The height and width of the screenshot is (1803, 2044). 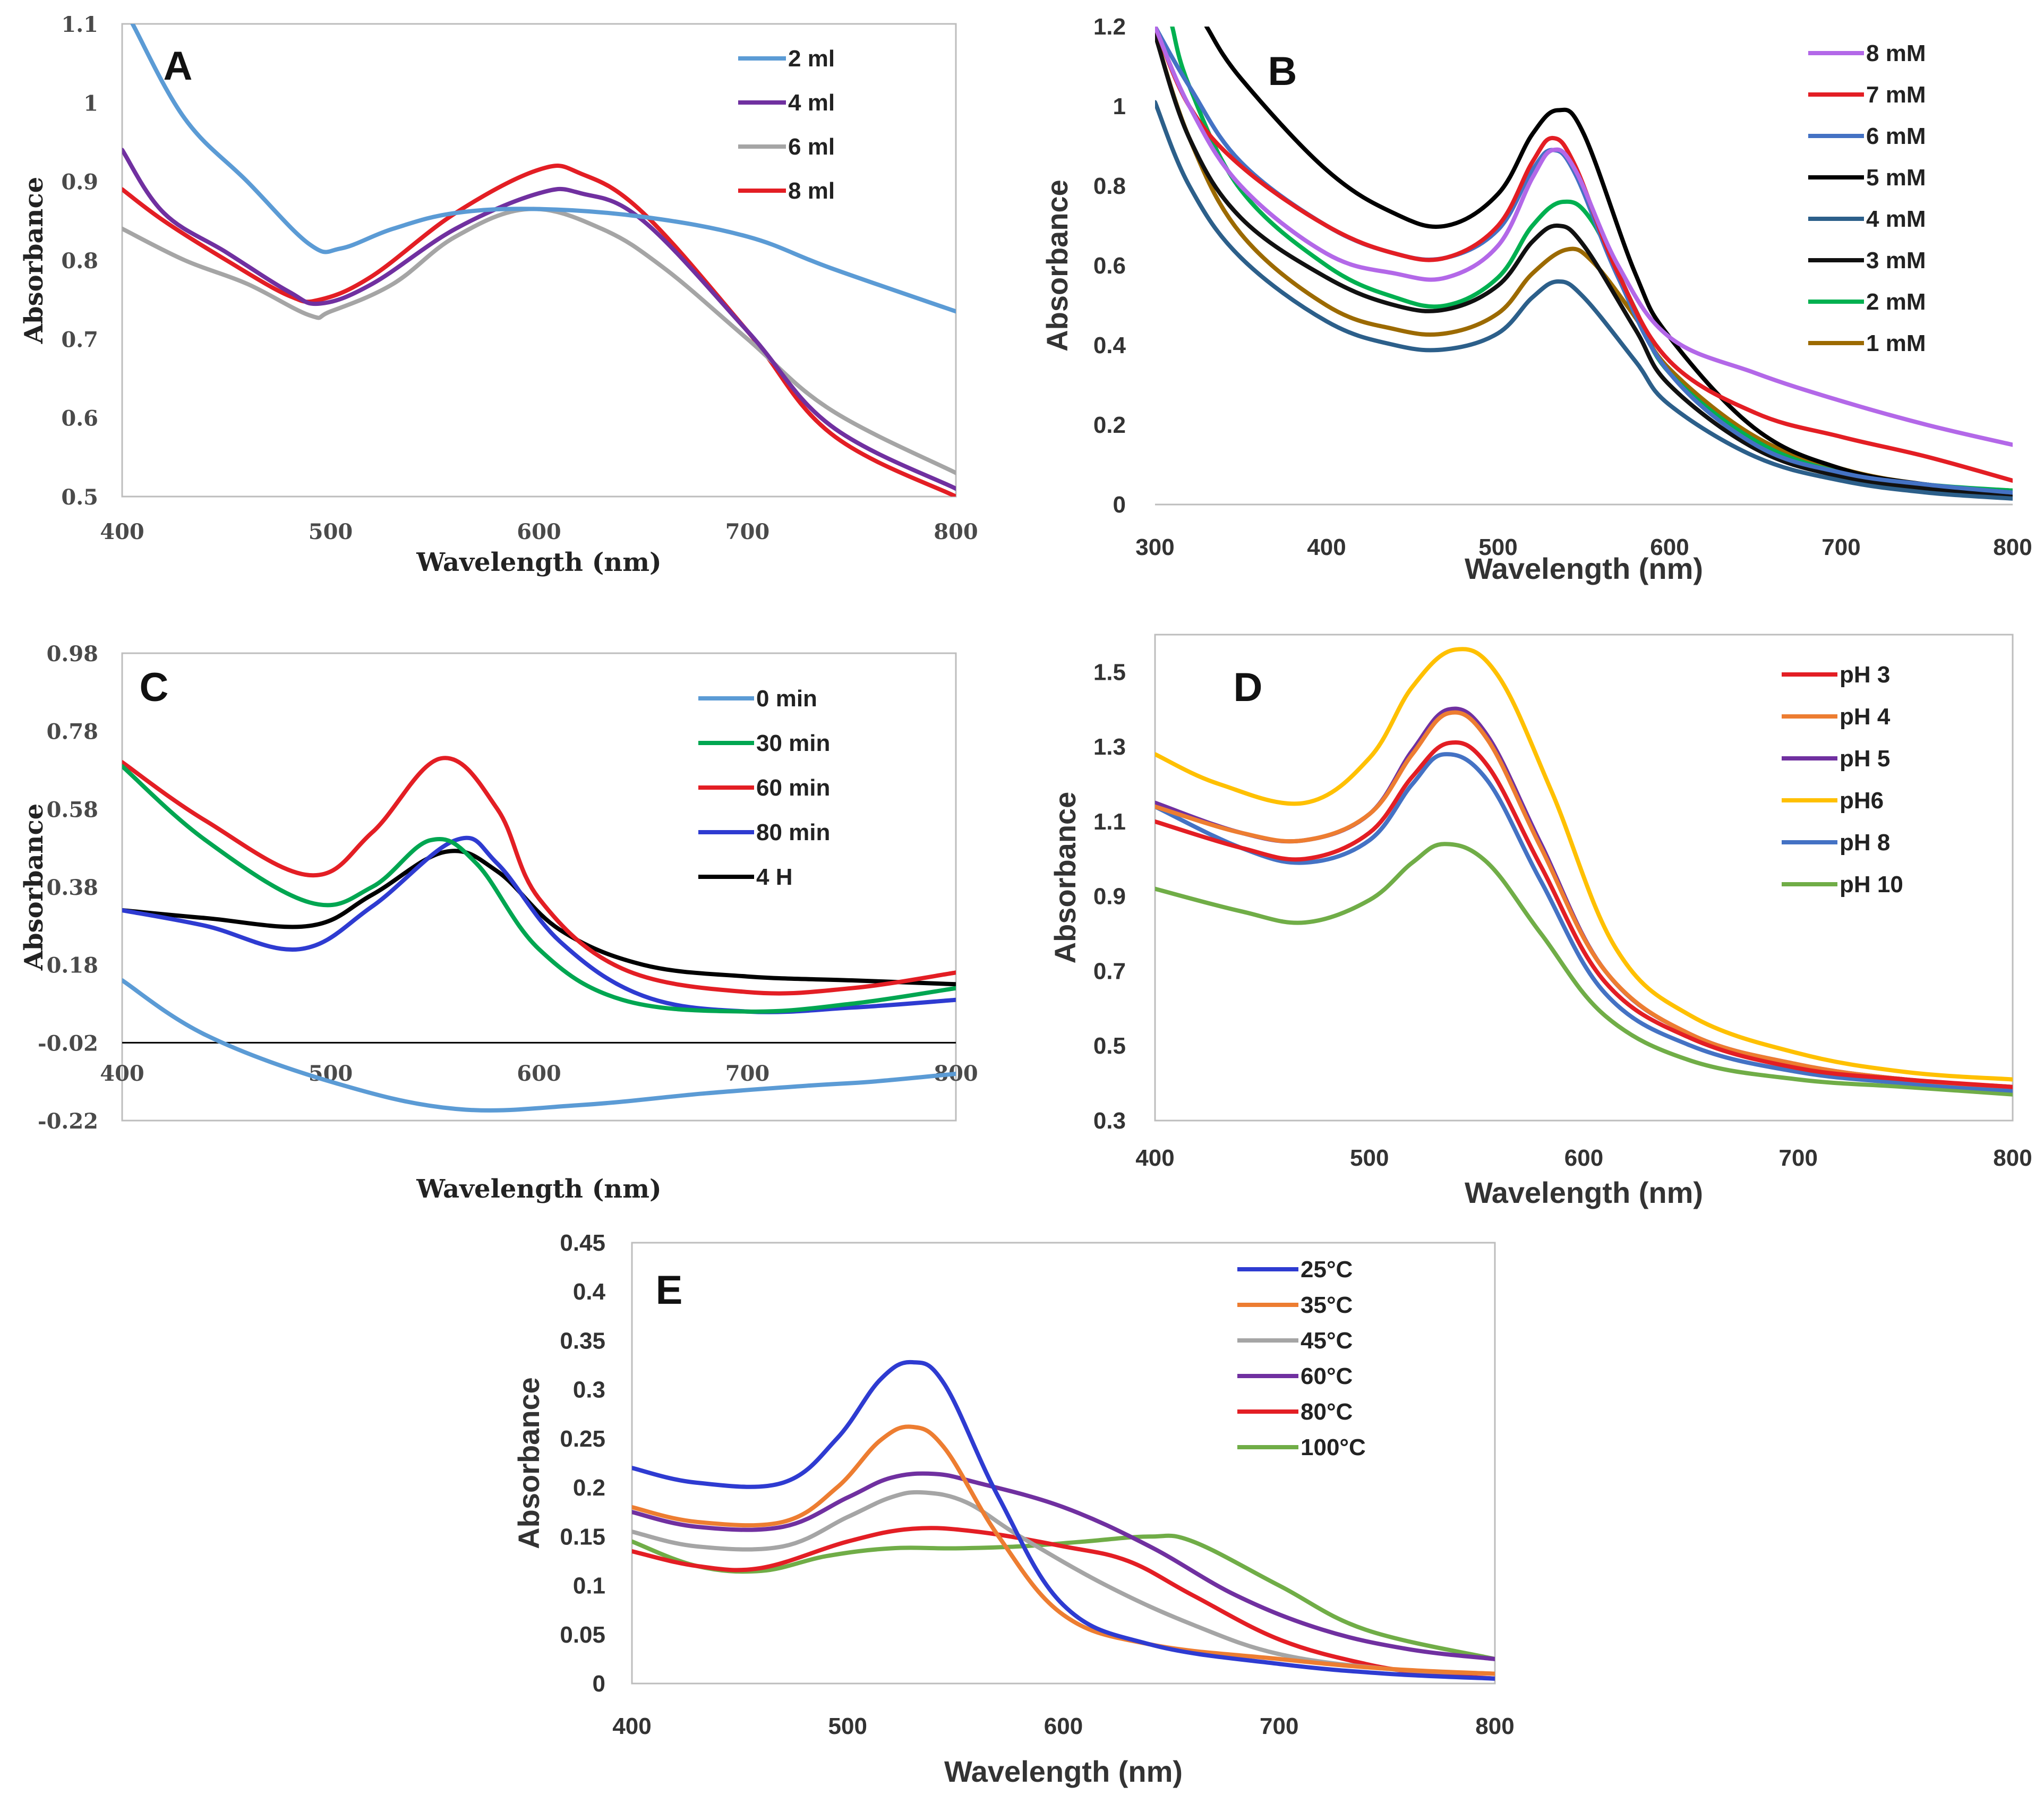 What do you see at coordinates (1301, 1359) in the screenshot?
I see `legend: 25°C 35°C 45°C 60°C 80°C 100°C` at bounding box center [1301, 1359].